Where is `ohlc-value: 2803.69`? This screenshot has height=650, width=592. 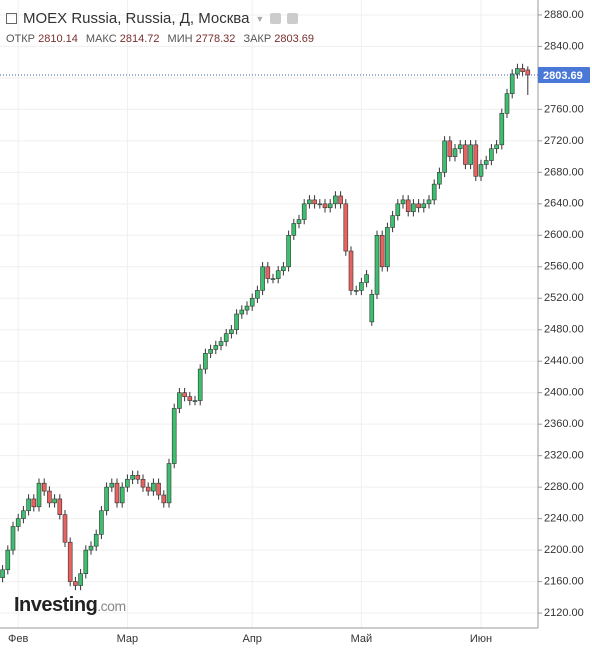
ohlc-value: 2803.69 is located at coordinates (294, 39).